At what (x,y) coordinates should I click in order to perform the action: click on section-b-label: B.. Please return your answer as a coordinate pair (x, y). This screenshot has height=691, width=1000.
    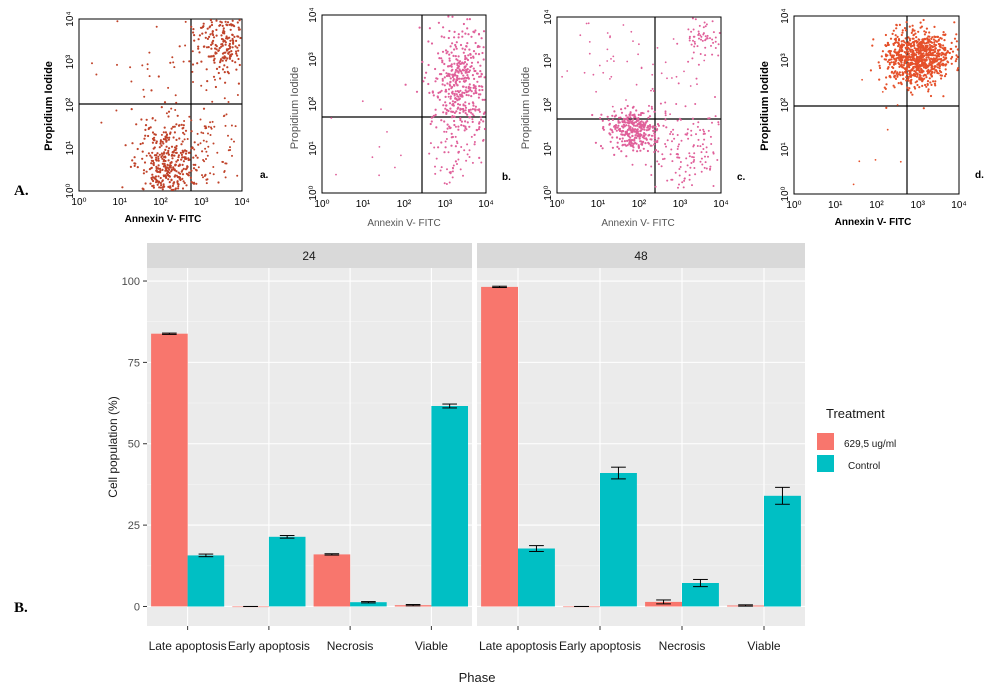
    Looking at the image, I should click on (21, 608).